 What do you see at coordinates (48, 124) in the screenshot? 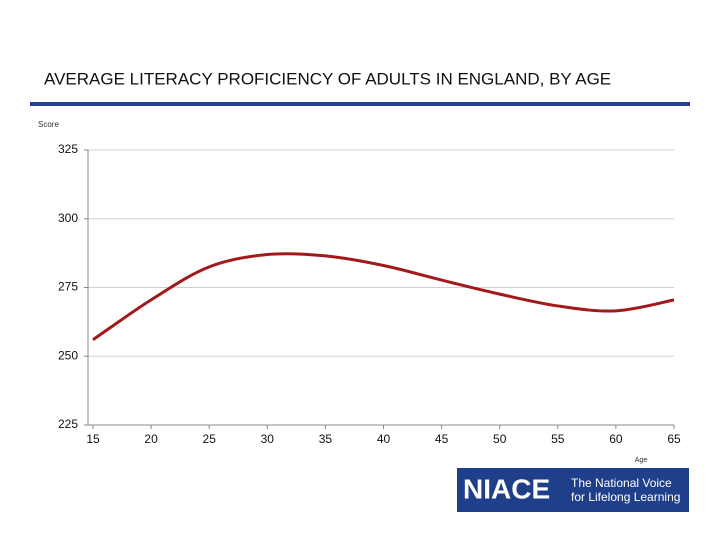
I see `y-axis-label: Score` at bounding box center [48, 124].